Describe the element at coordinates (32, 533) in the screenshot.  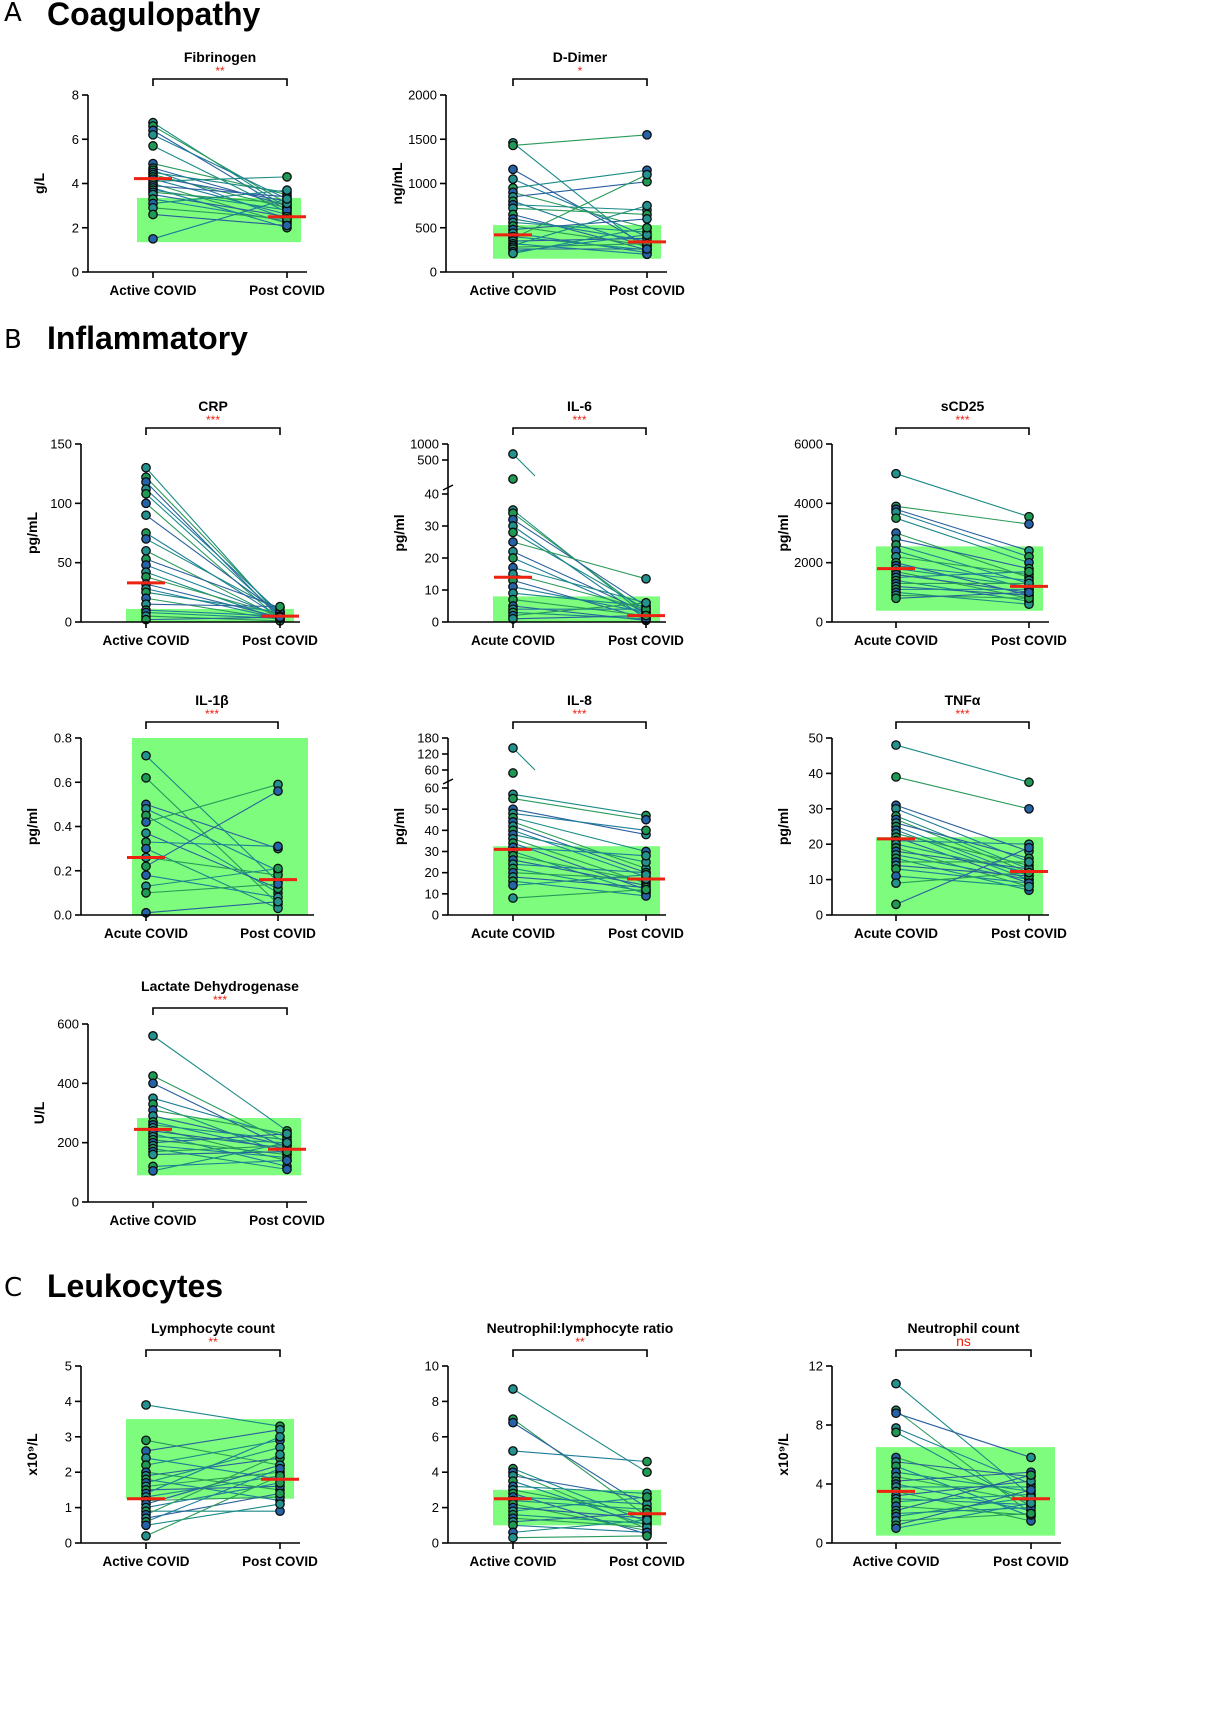
I see `y-axis-label: pg/mL` at that location.